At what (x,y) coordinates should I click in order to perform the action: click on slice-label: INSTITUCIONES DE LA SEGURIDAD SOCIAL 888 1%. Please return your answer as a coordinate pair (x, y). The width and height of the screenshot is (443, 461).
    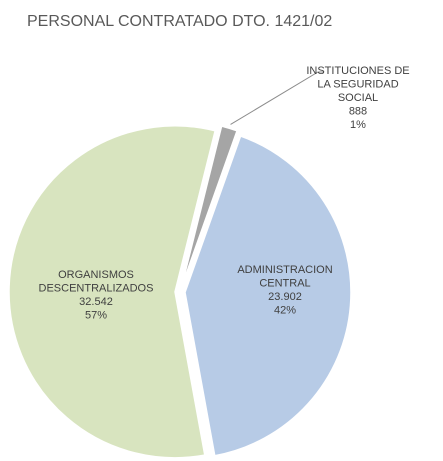
    Looking at the image, I should click on (357, 98).